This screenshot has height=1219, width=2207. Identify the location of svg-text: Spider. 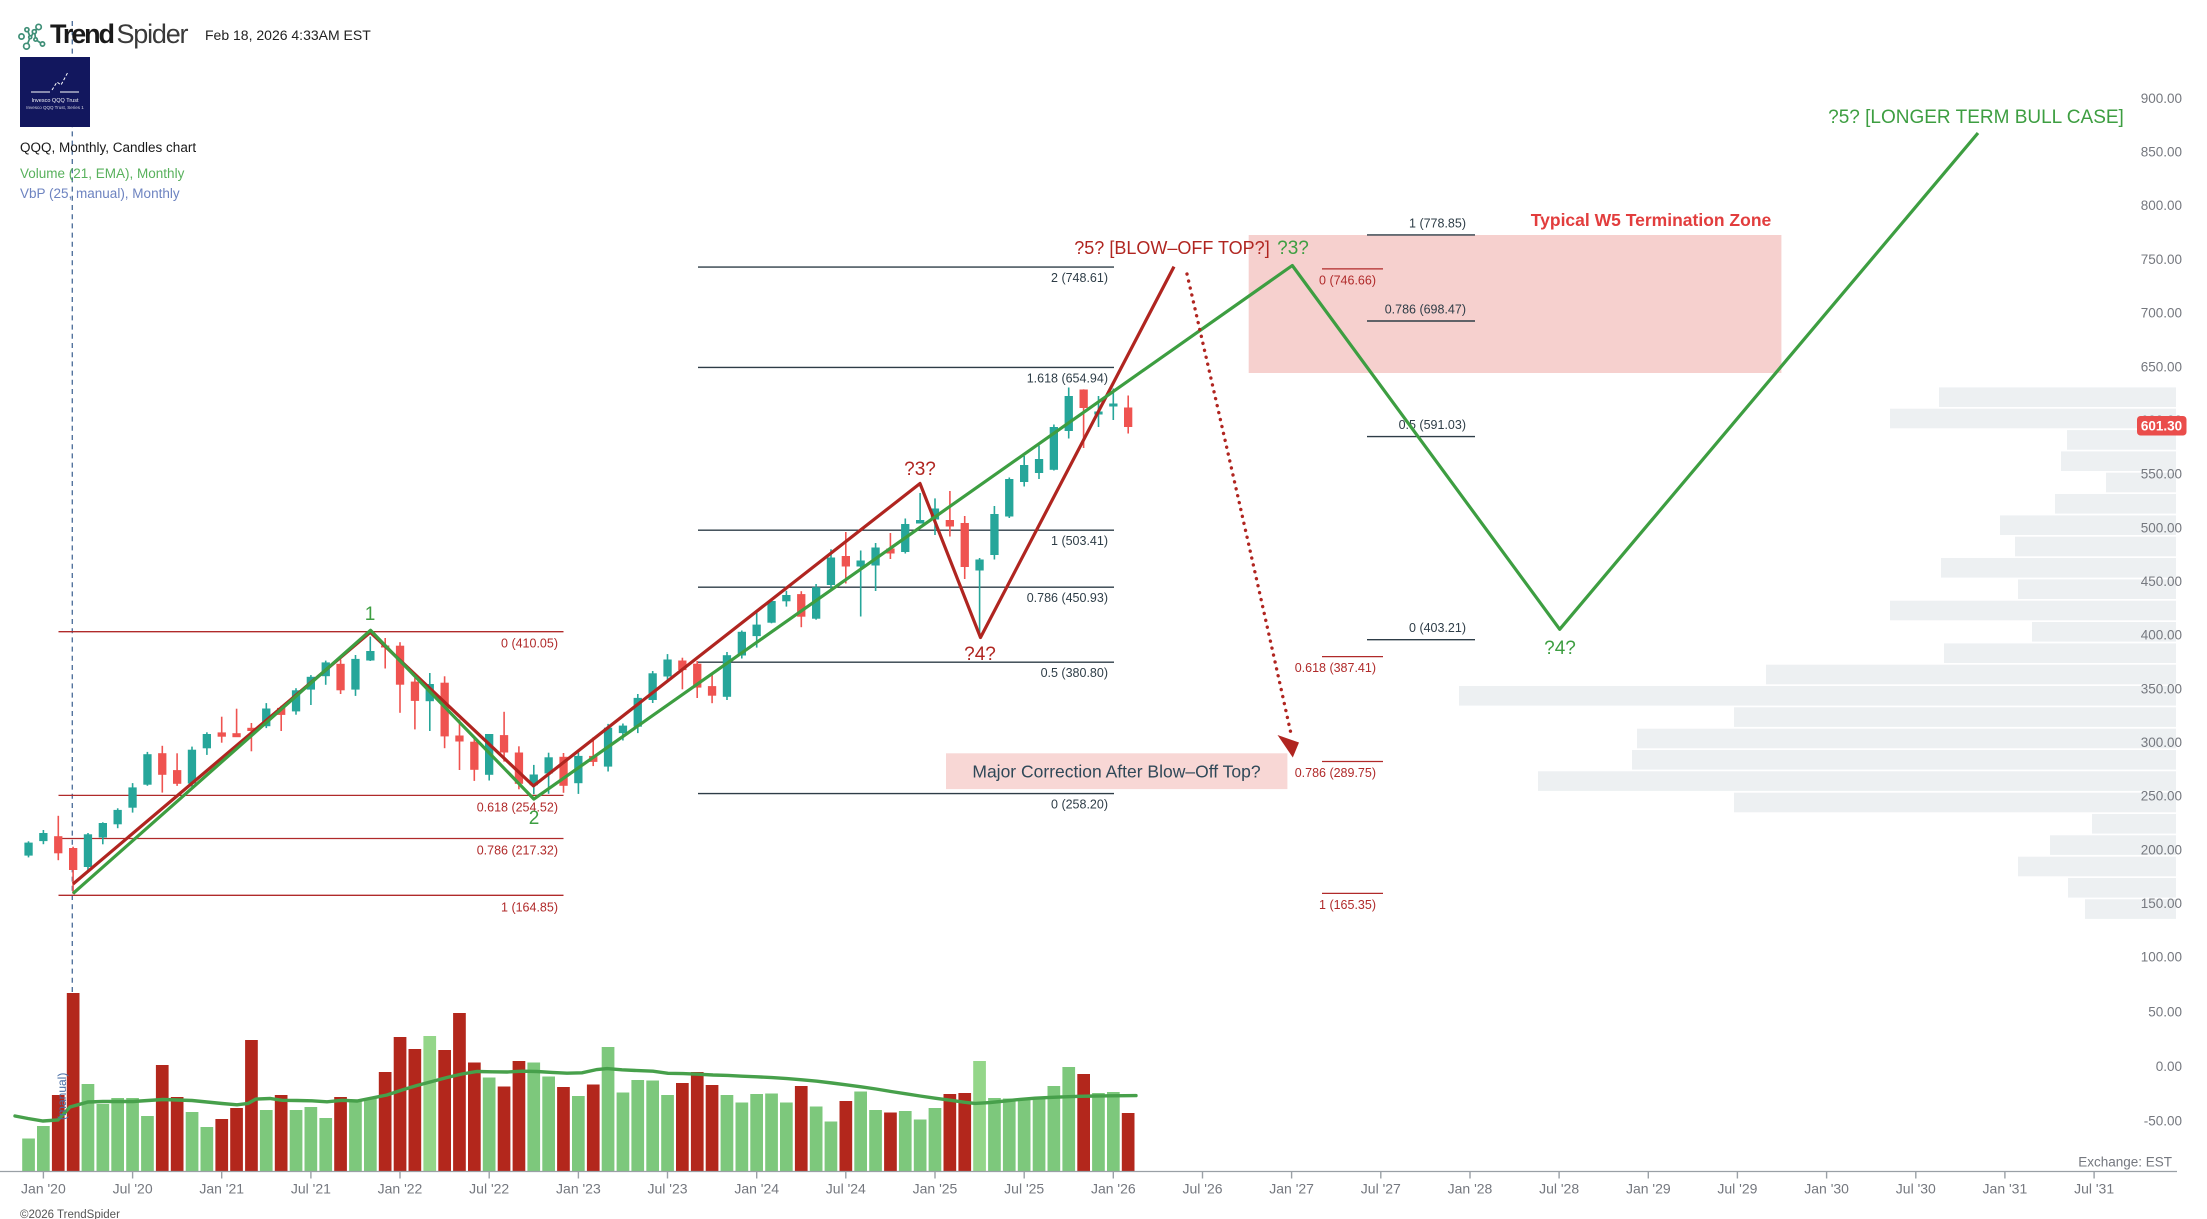
(153, 34).